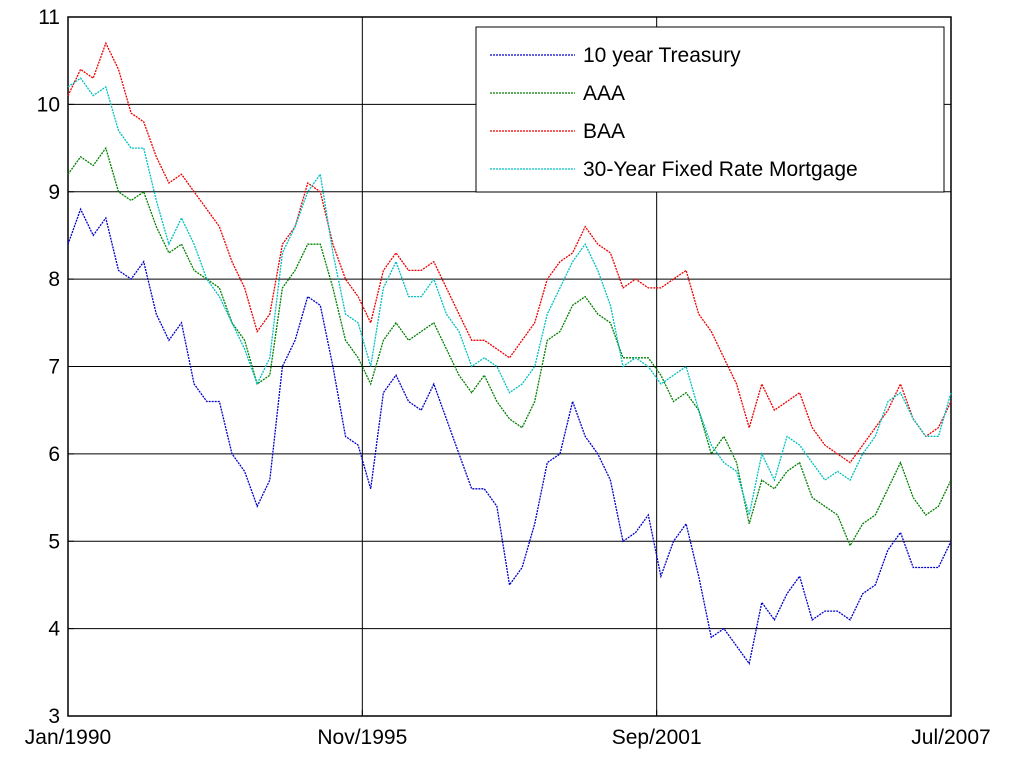 This screenshot has height=766, width=1013. I want to click on x-tick-label: Jan/1990, so click(68, 737).